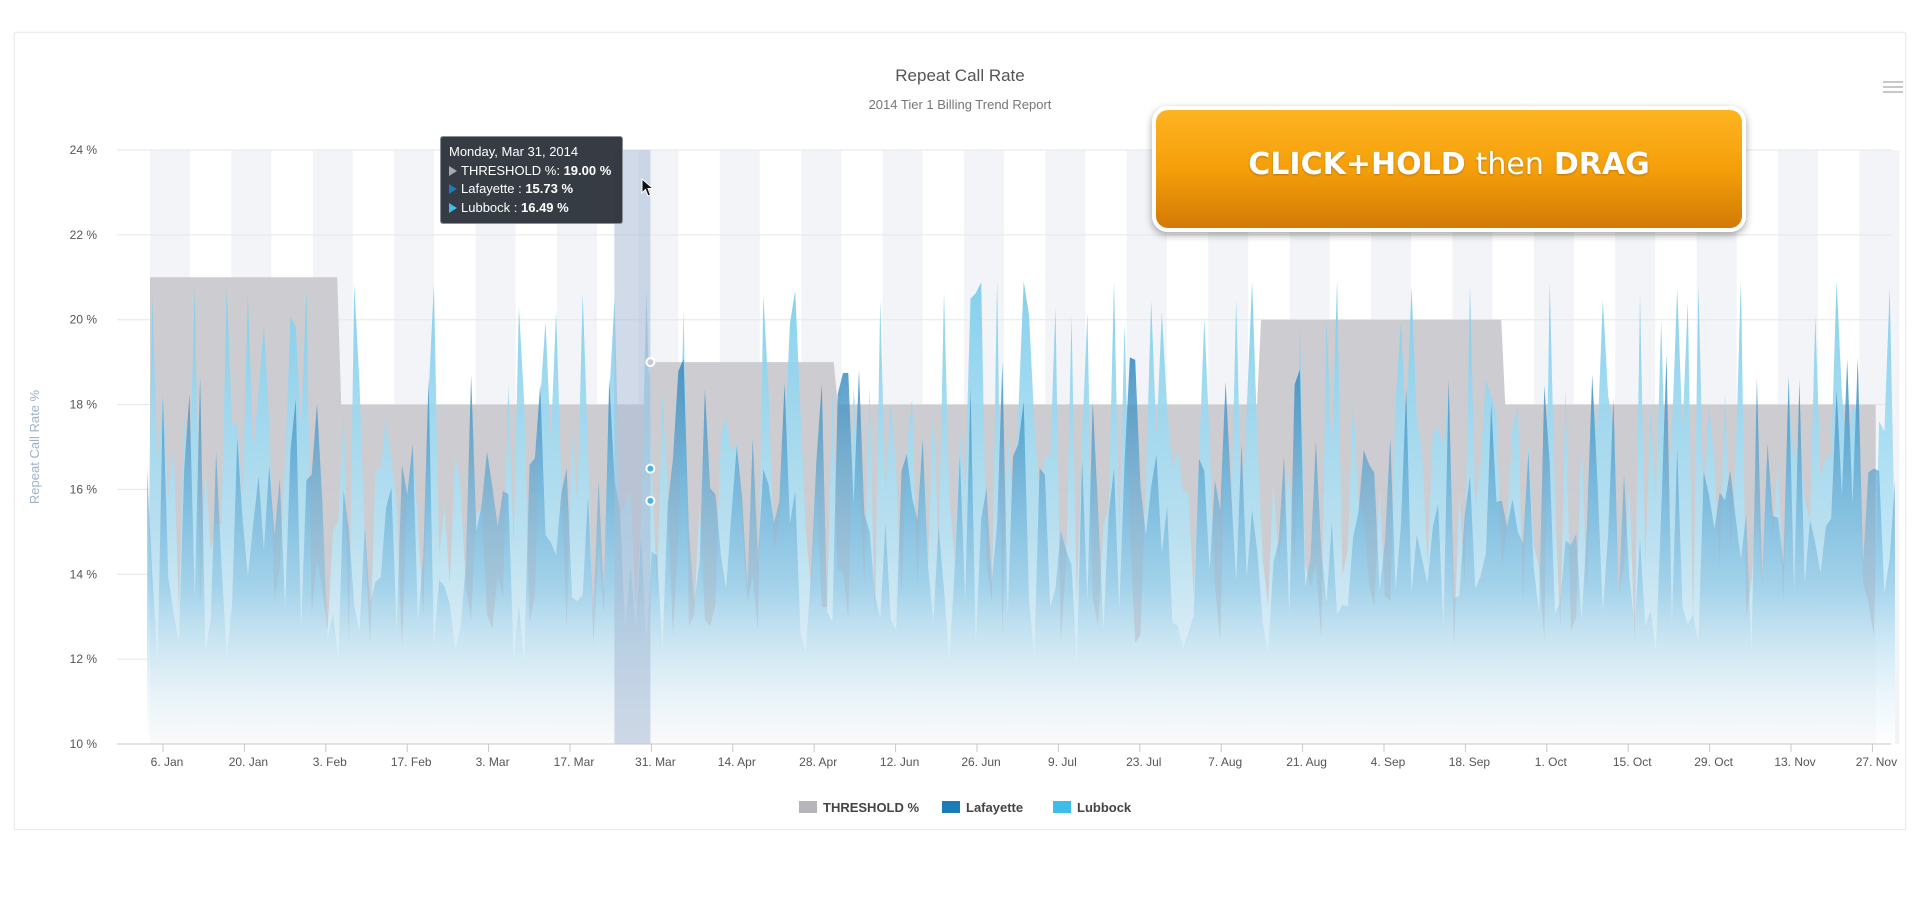 This screenshot has height=909, width=1920. I want to click on x-tick-label: 9. Jul, so click(1062, 762).